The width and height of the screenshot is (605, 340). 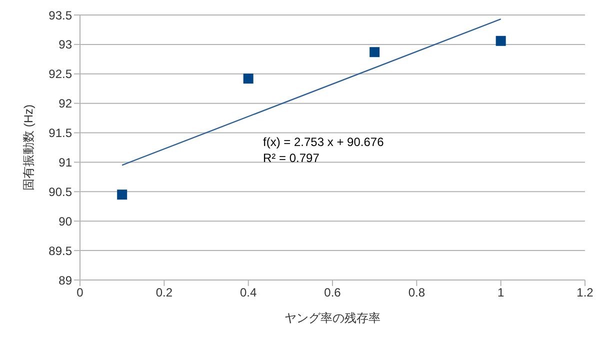 I want to click on y-tick-label: 90, so click(x=65, y=221).